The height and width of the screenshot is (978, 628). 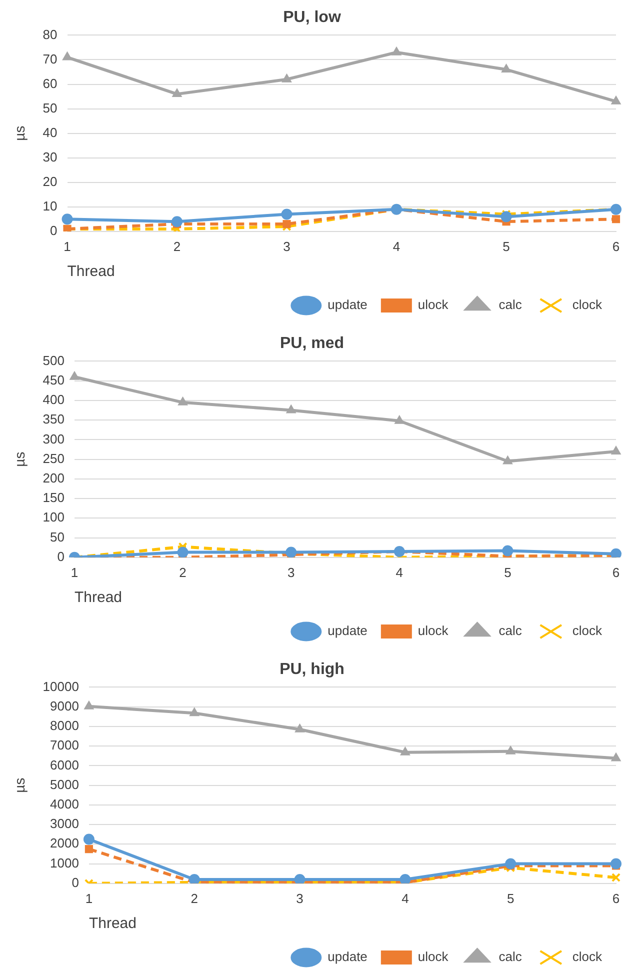 What do you see at coordinates (53, 458) in the screenshot?
I see `y-tick-label: 250` at bounding box center [53, 458].